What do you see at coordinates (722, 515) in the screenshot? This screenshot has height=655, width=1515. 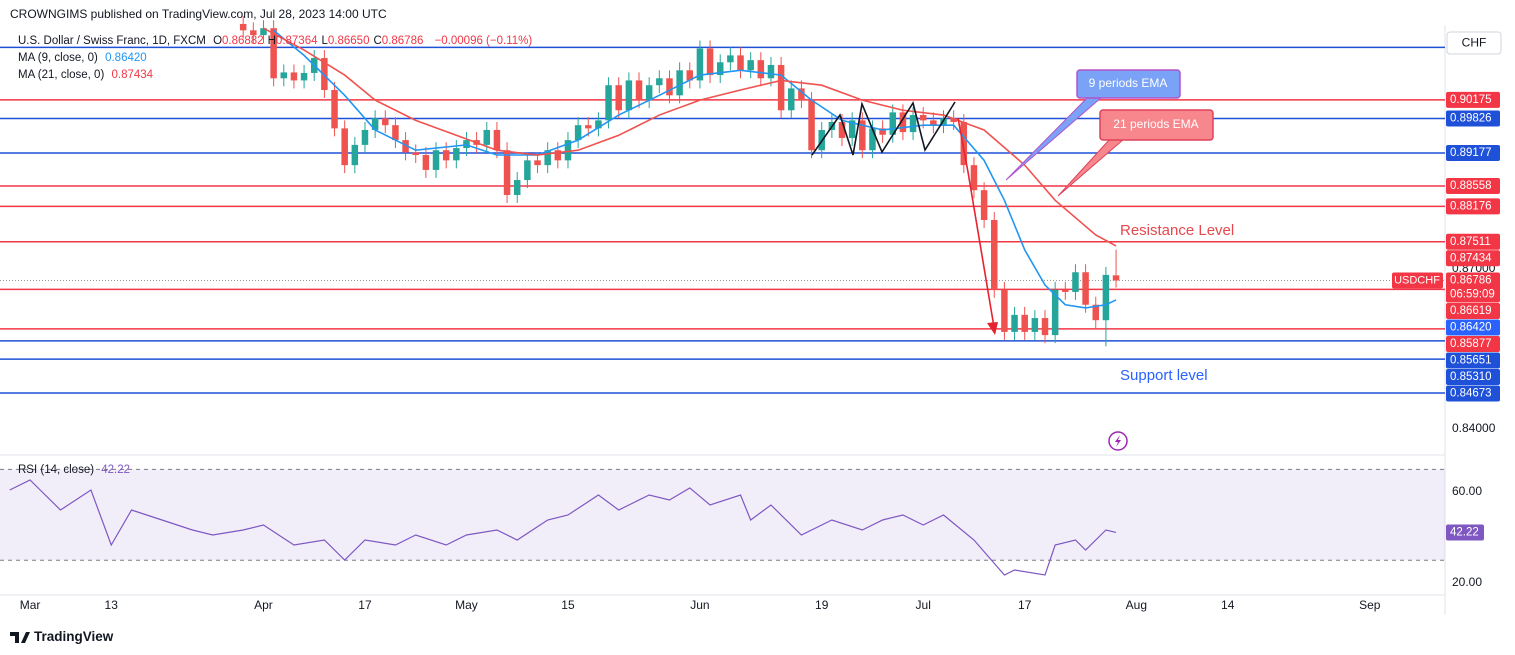 I see `rsi-band` at bounding box center [722, 515].